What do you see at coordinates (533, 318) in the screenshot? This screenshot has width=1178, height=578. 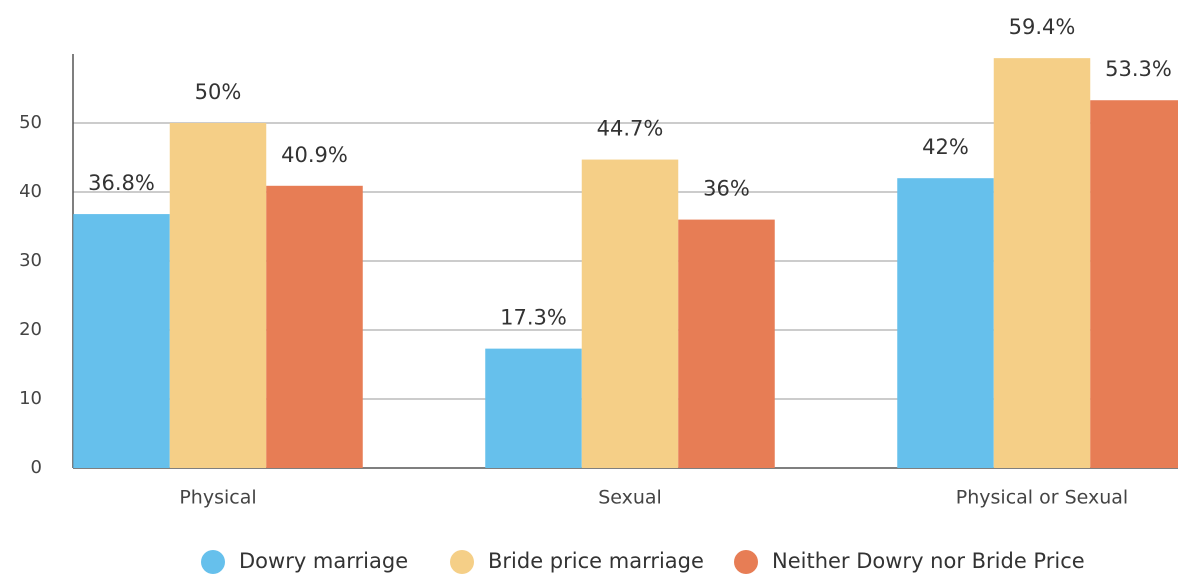 I see `value-label: 17.3%` at bounding box center [533, 318].